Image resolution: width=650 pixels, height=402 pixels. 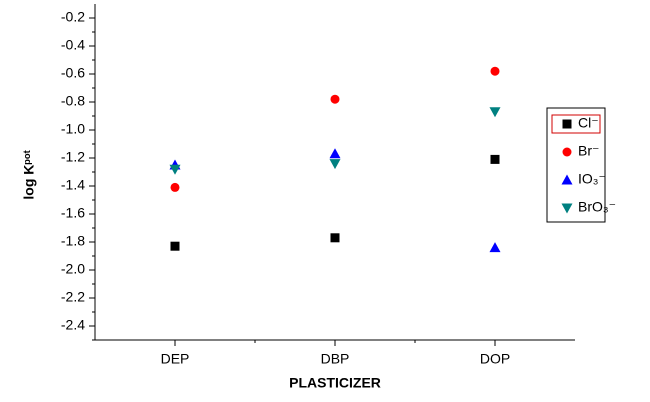 I want to click on x-tick-label: DOP, so click(x=495, y=359).